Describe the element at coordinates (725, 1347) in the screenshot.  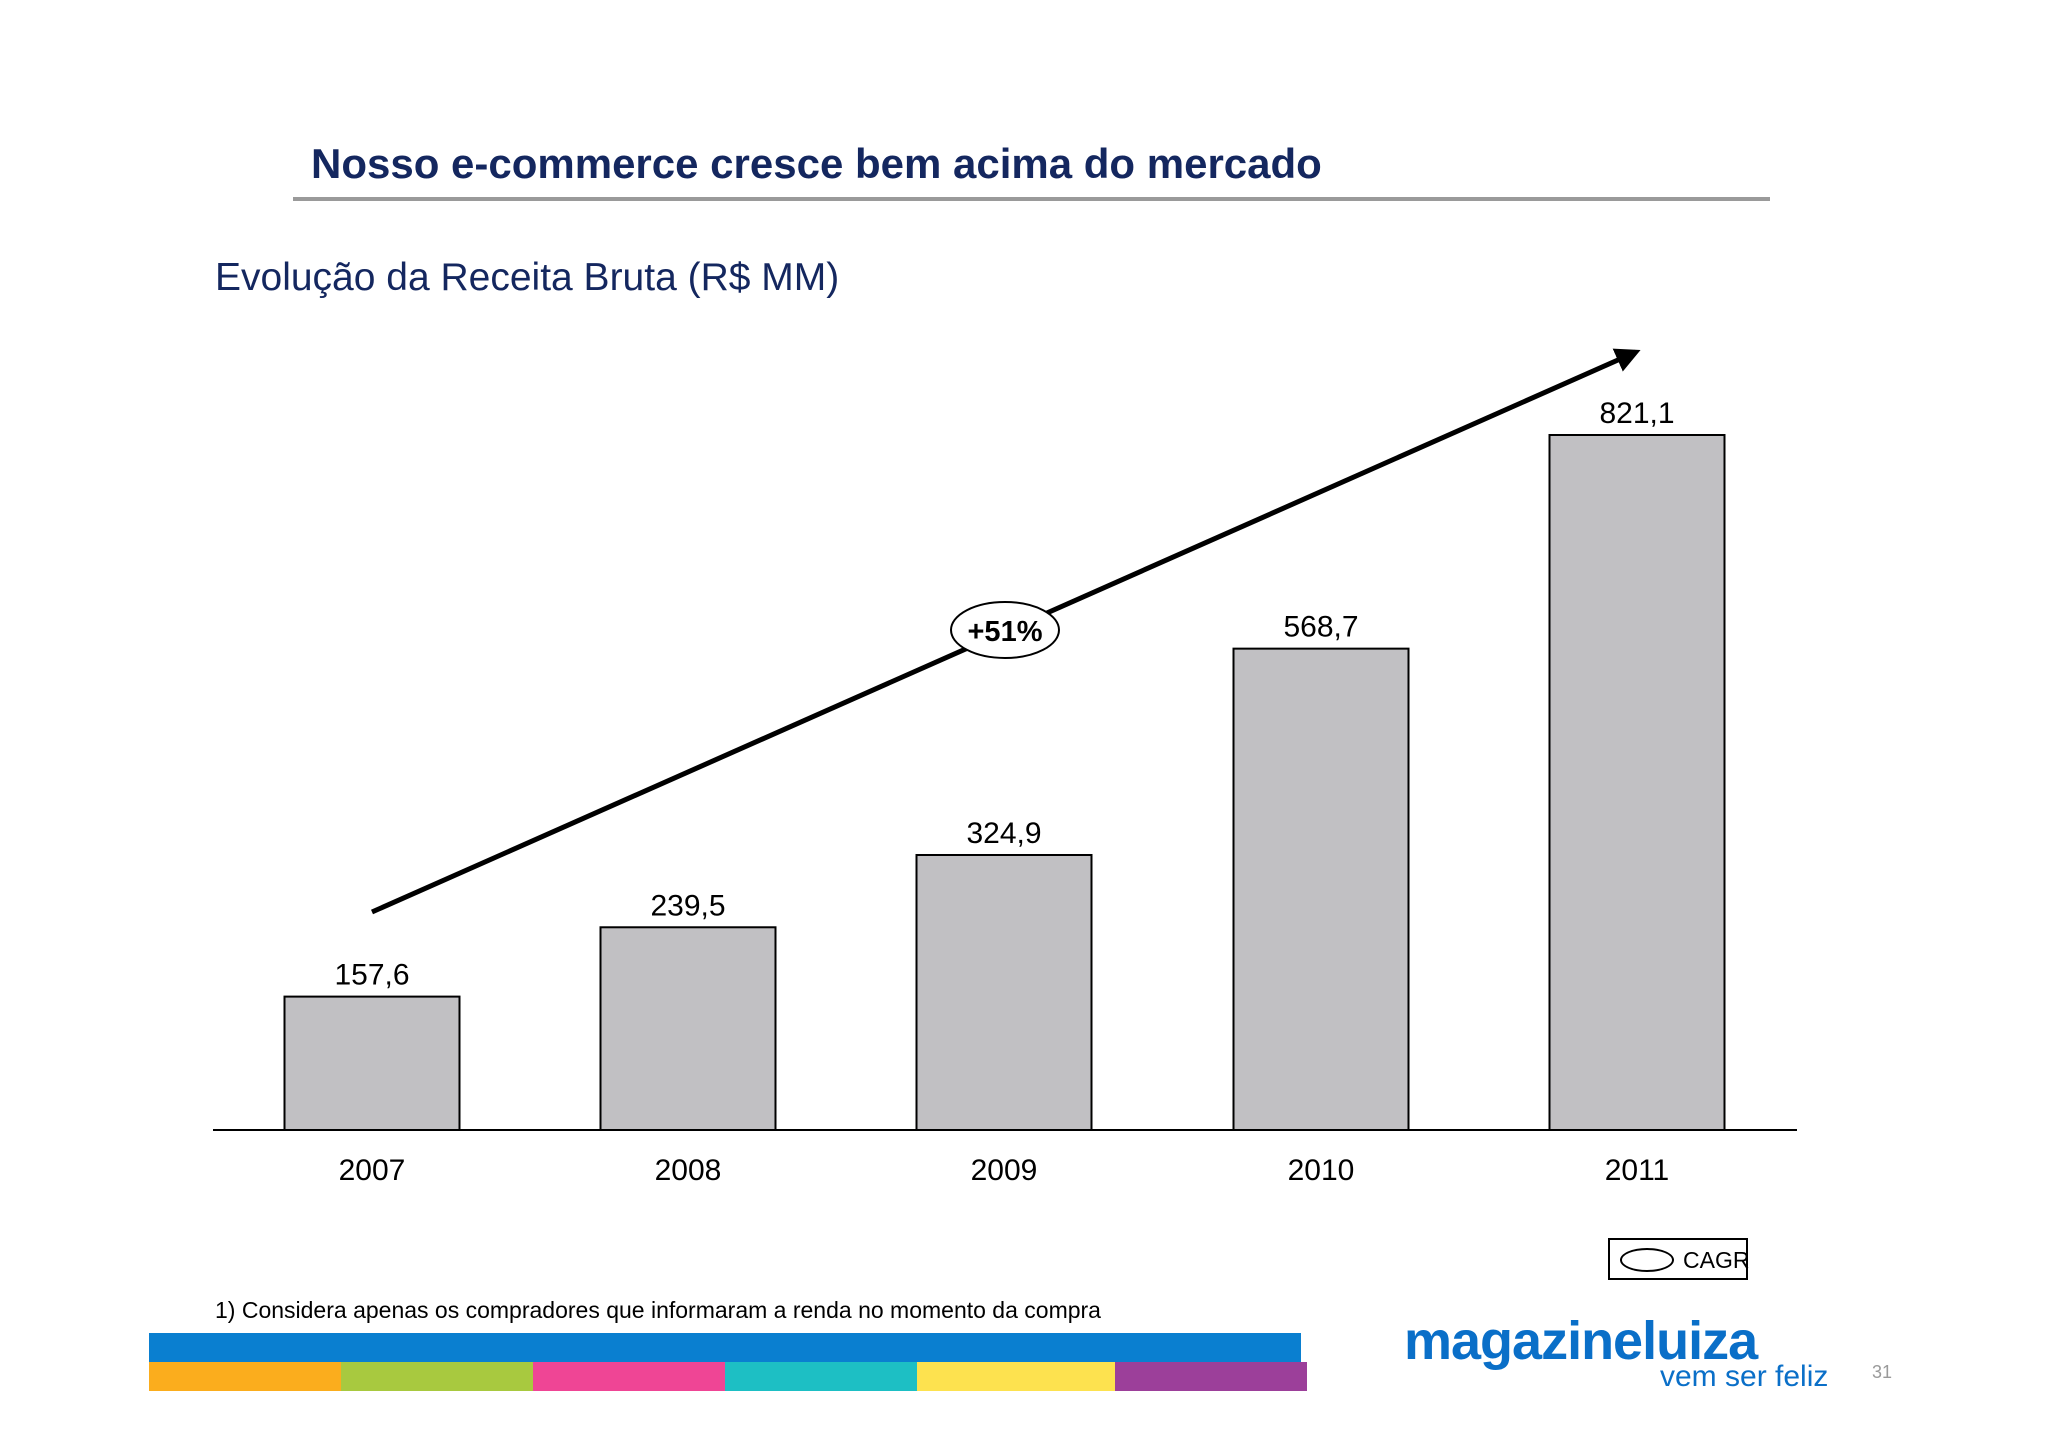
I see `footer-blue-stripe` at that location.